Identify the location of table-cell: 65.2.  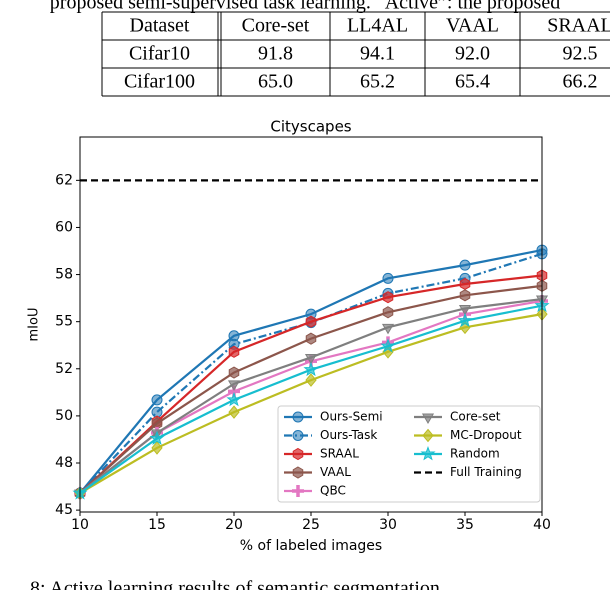
(377, 82).